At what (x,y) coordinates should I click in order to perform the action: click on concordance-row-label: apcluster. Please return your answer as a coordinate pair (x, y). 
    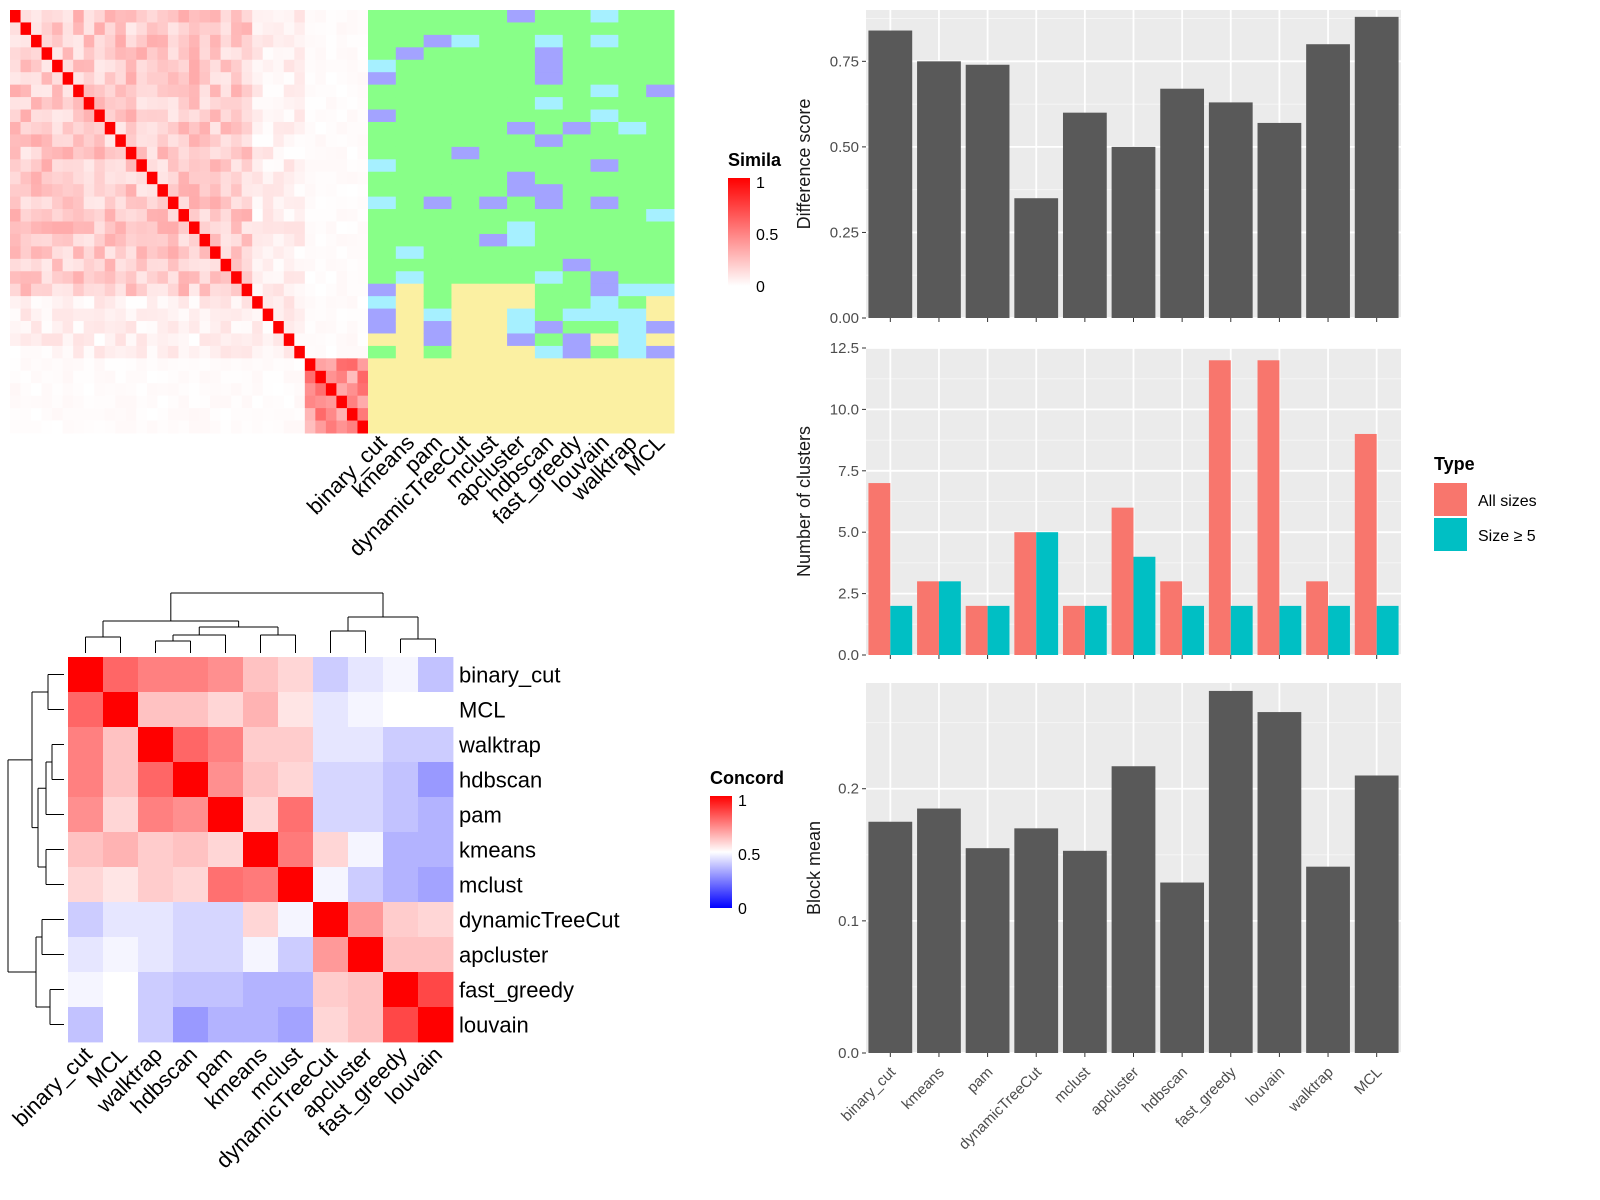
    Looking at the image, I should click on (503, 955).